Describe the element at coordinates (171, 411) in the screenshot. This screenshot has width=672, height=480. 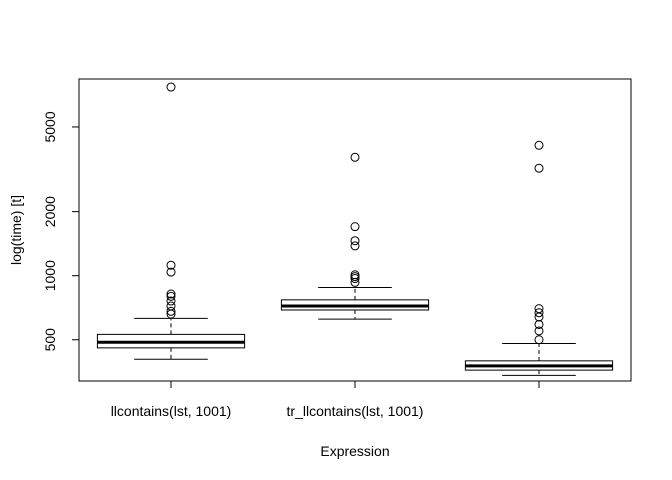
I see `x-tick-label: llcontains(lst, 1001)` at that location.